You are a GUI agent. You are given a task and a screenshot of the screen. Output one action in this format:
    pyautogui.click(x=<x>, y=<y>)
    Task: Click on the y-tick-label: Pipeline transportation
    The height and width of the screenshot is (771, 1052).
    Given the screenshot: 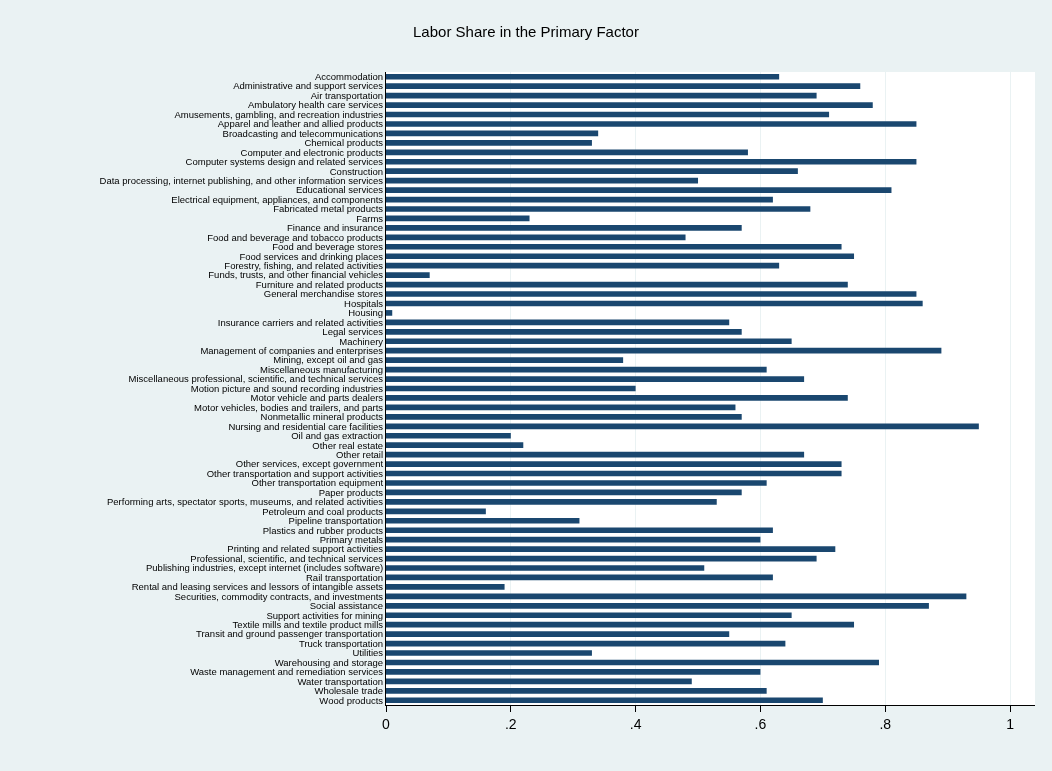 What is the action you would take?
    pyautogui.click(x=336, y=521)
    